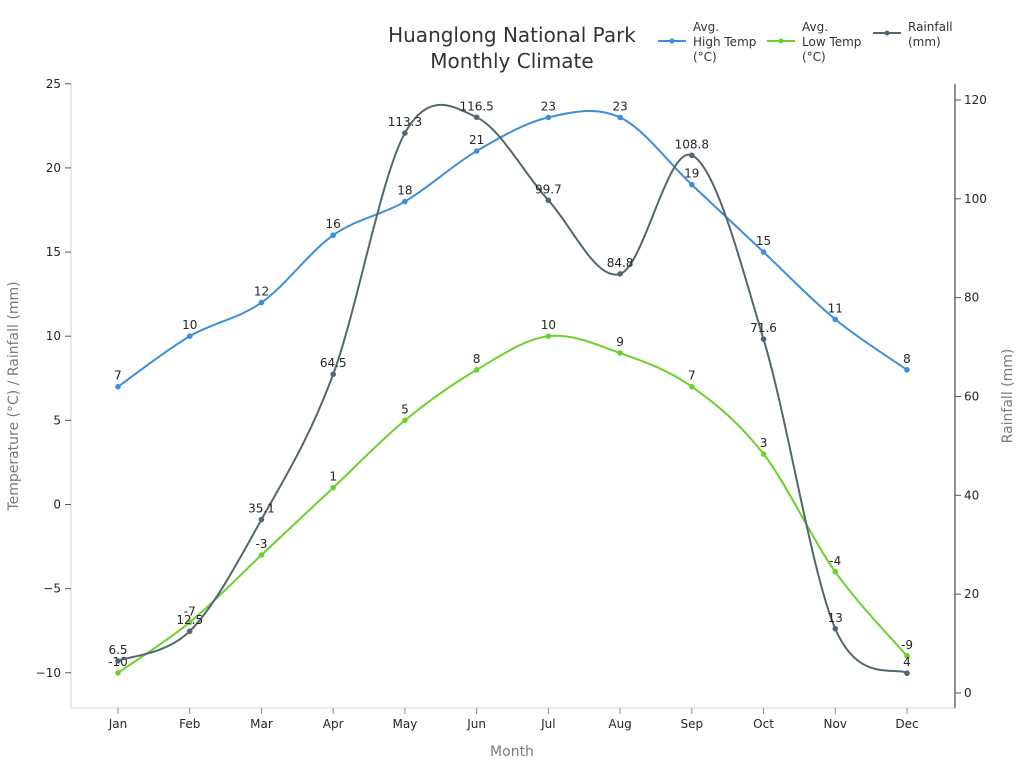 This screenshot has width=1024, height=768. Describe the element at coordinates (511, 61) in the screenshot. I see `chart-title-line-2: Monthly Climate` at that location.